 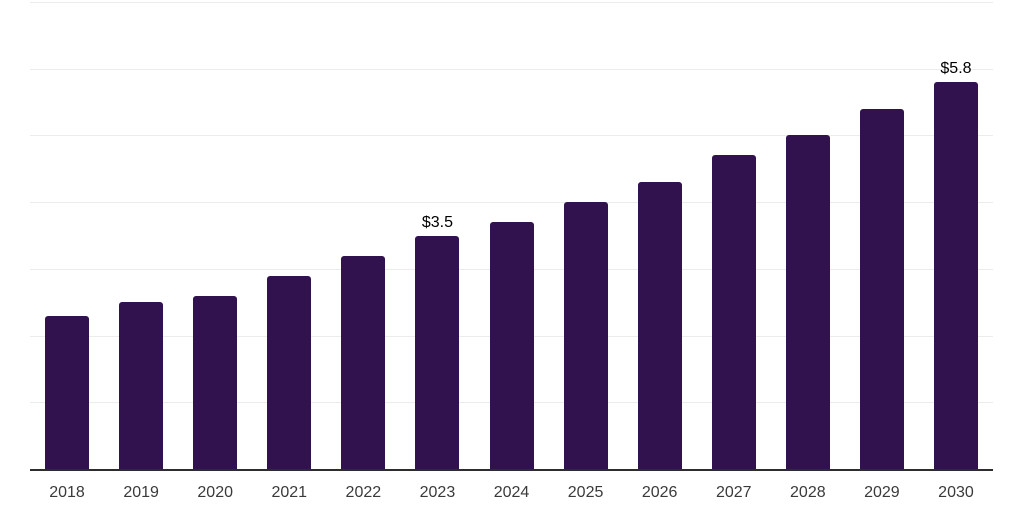 I want to click on bar-band-2023: $3.5, so click(x=437, y=235).